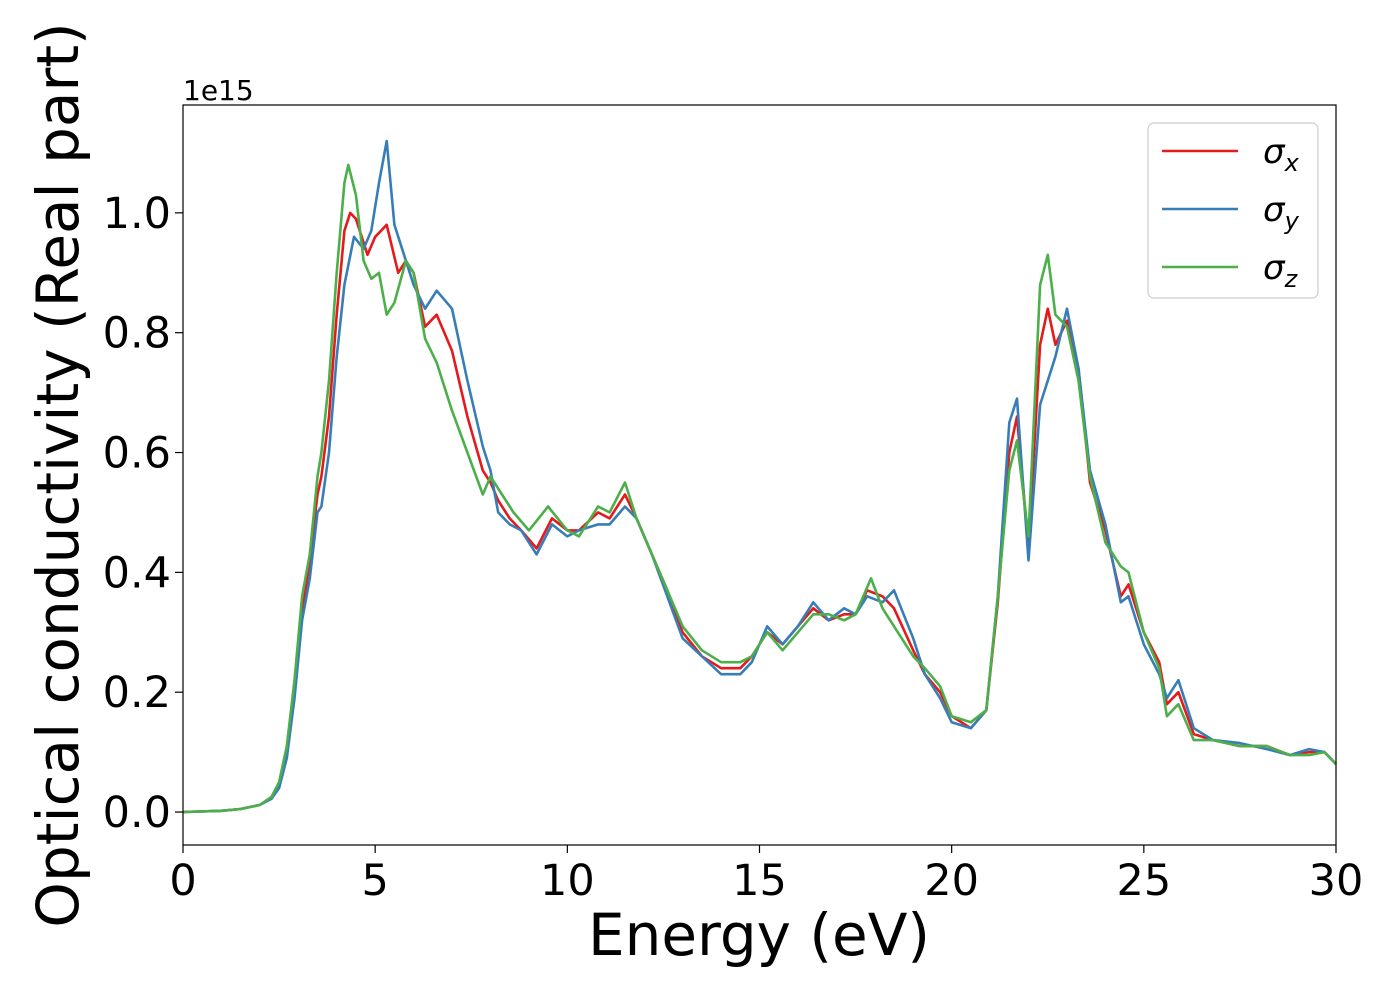 The height and width of the screenshot is (1000, 1400). Describe the element at coordinates (374, 881) in the screenshot. I see `x-tick-label: 5` at that location.